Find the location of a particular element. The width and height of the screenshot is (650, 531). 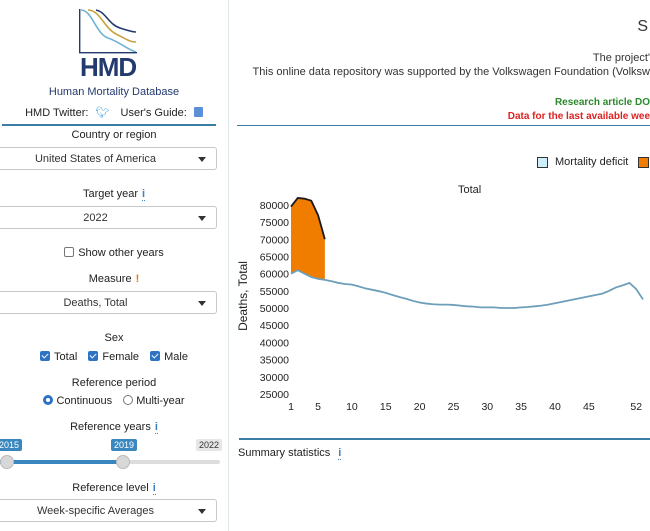

slider-max-label: 2022 is located at coordinates (209, 445).